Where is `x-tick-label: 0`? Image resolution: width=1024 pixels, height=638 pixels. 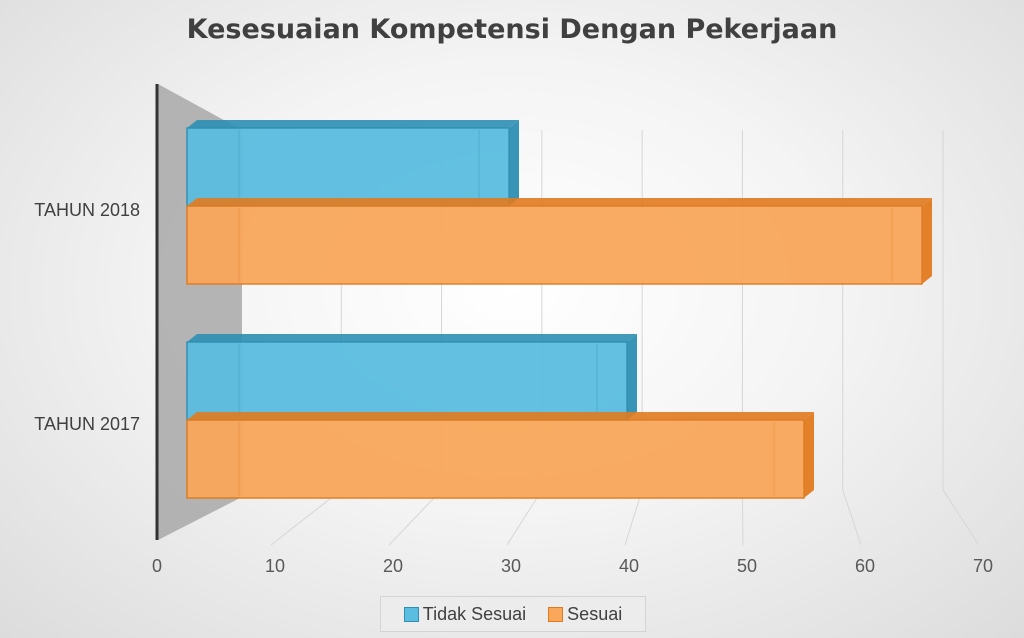
x-tick-label: 0 is located at coordinates (157, 566).